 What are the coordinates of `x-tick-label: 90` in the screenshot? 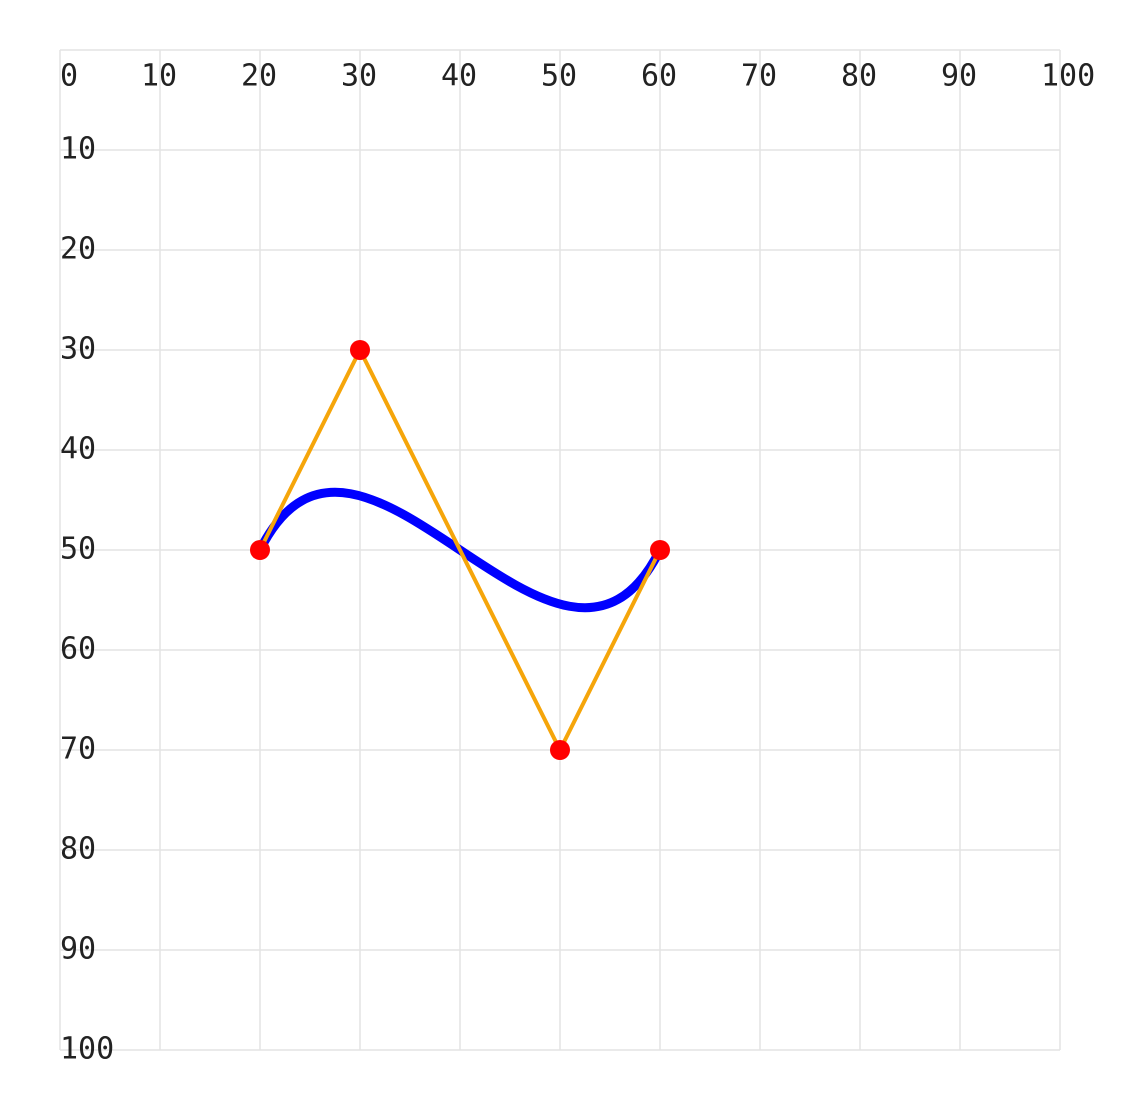 It's located at (959, 76).